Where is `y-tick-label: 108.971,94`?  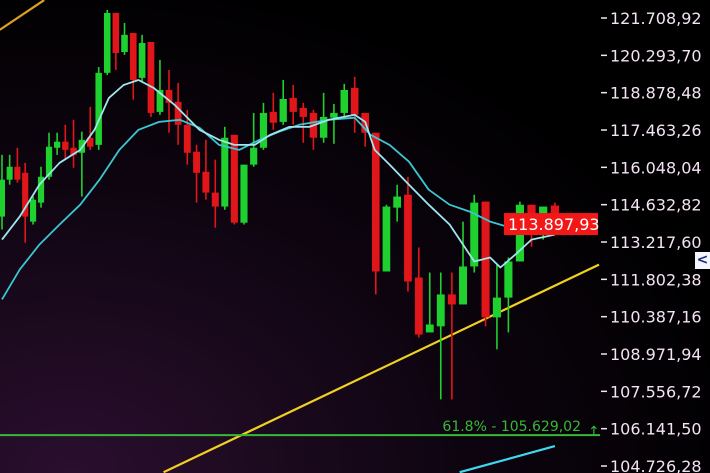 y-tick-label: 108.971,94 is located at coordinates (656, 354).